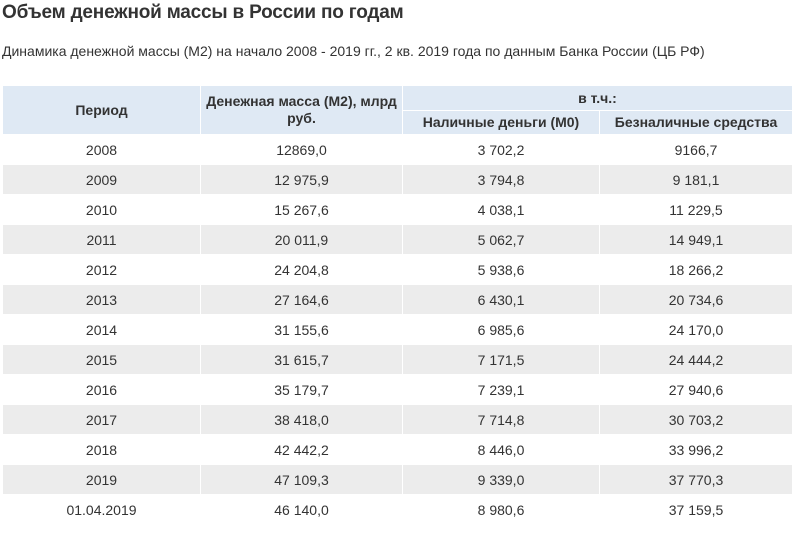 The image size is (792, 546). Describe the element at coordinates (301, 110) in the screenshot. I see `header-m2: Денежная масса (М2), млрд руб.` at that location.